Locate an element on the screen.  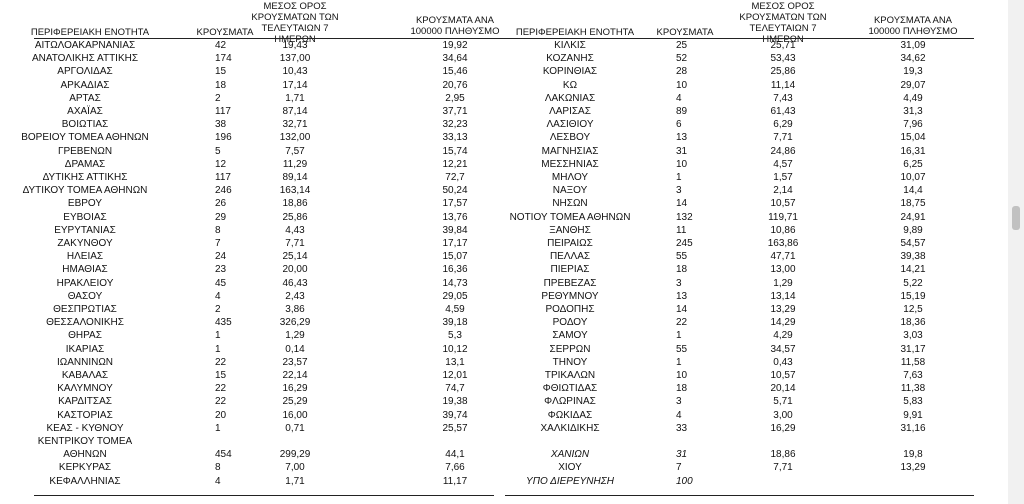
avg-7day-cell: 163,14 is located at coordinates (295, 191).